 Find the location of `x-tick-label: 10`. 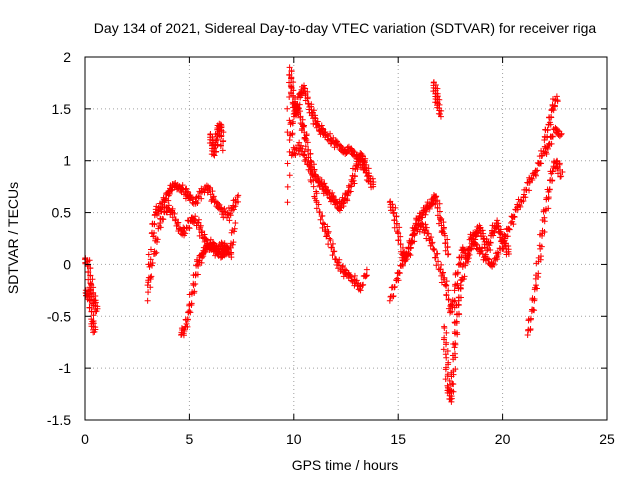

x-tick-label: 10 is located at coordinates (294, 439).